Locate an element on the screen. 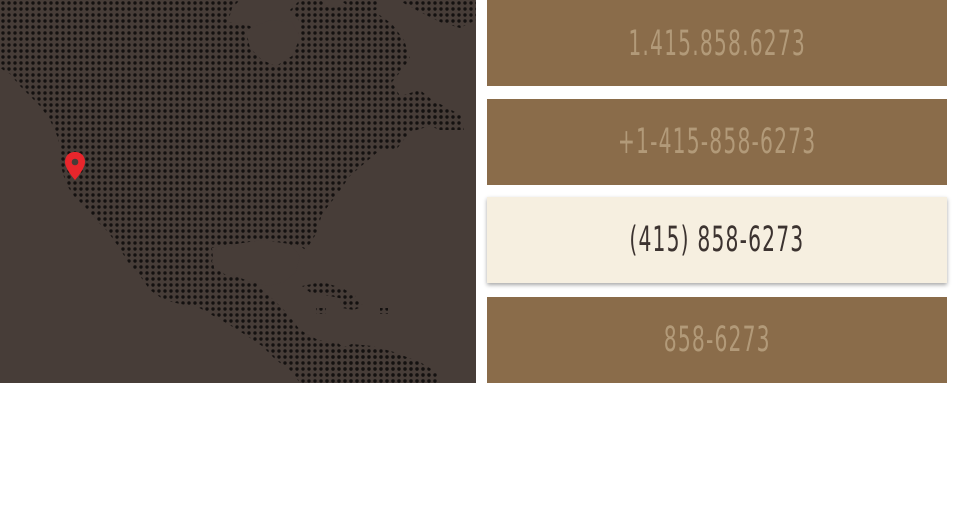 Image resolution: width=980 pixels, height=523 pixels. phone-format-label: +1-415-858-6273 is located at coordinates (717, 142).